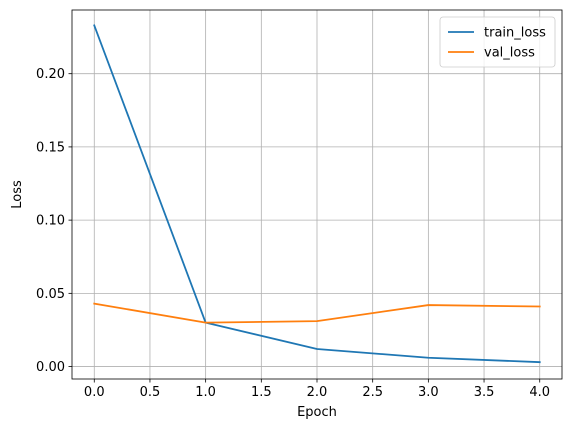 This screenshot has width=576, height=432. What do you see at coordinates (372, 392) in the screenshot?
I see `x-tick-label: 2.5` at bounding box center [372, 392].